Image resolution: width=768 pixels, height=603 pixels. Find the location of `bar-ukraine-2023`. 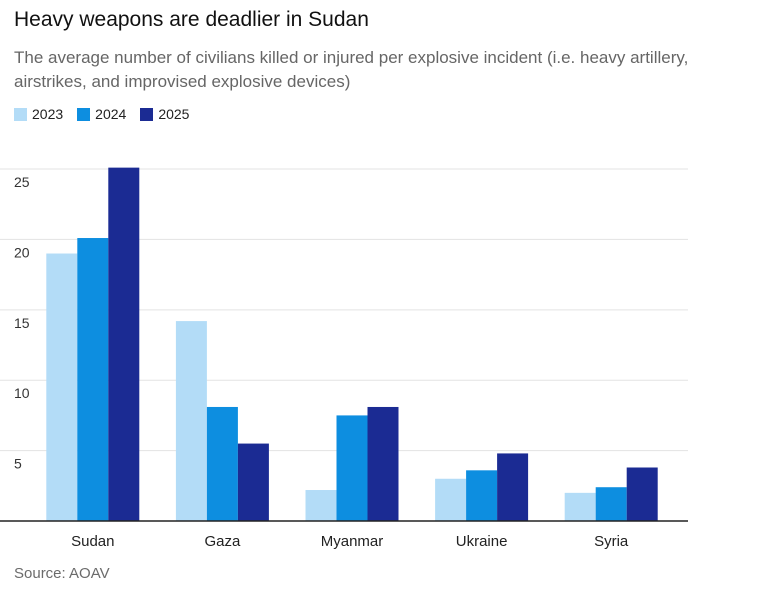

bar-ukraine-2023 is located at coordinates (451, 499).